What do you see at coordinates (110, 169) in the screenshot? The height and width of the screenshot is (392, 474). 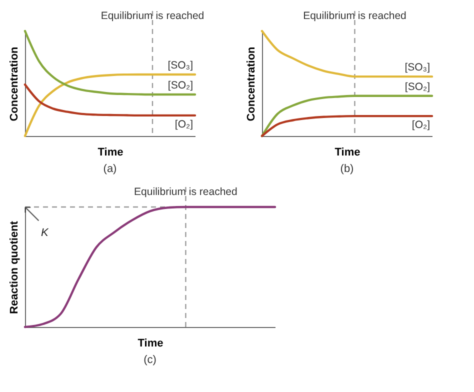 I see `text: (a)` at bounding box center [110, 169].